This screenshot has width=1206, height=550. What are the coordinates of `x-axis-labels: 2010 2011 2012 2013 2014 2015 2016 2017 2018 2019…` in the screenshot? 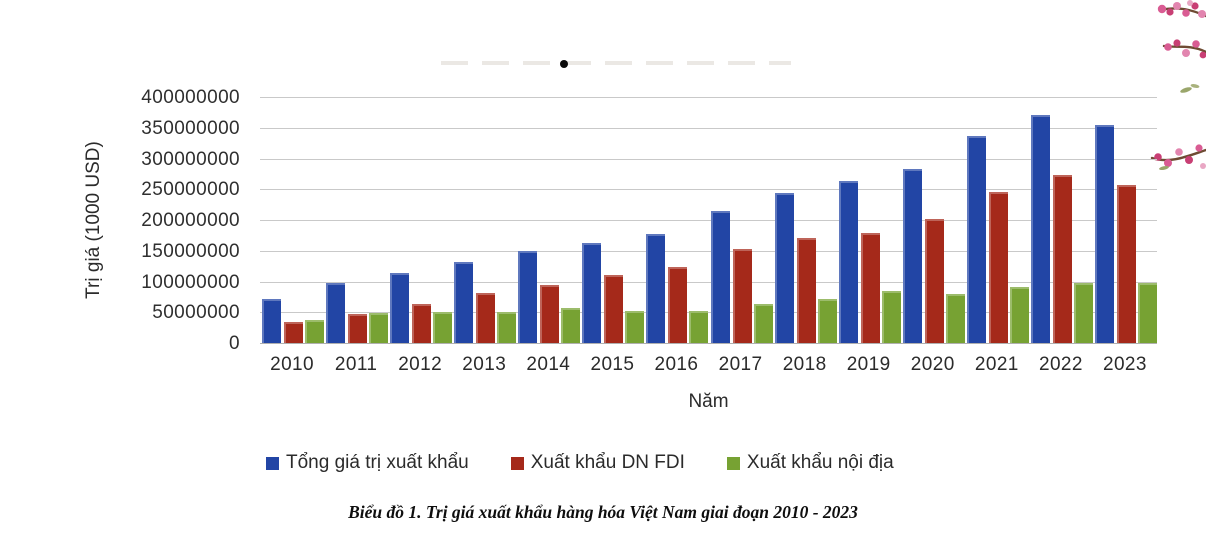 It's located at (708, 366).